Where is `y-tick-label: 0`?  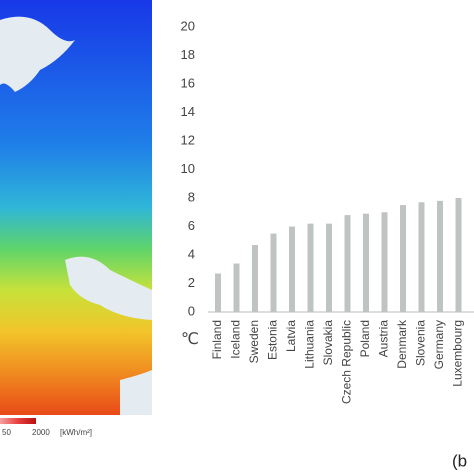
y-tick-label: 0 is located at coordinates (191, 310).